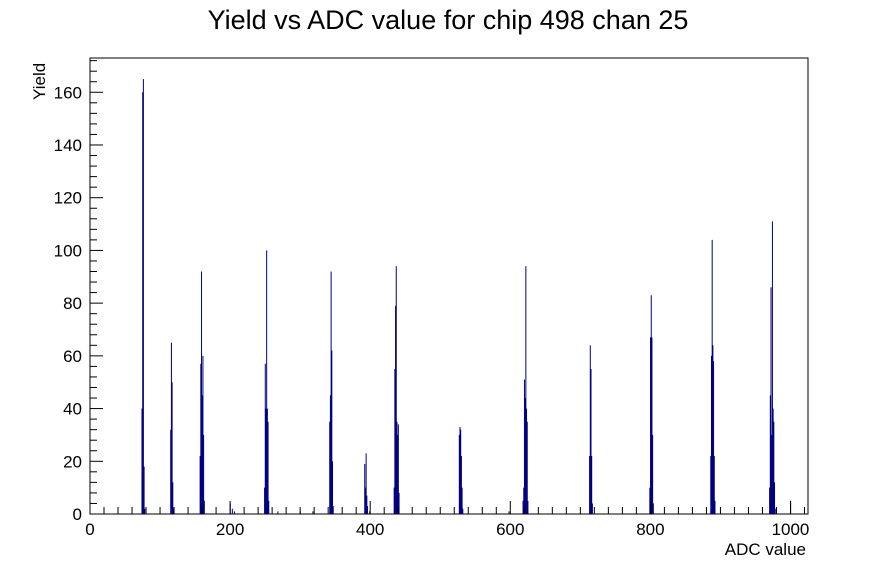  Describe the element at coordinates (77, 514) in the screenshot. I see `y-tick-label: 0` at that location.